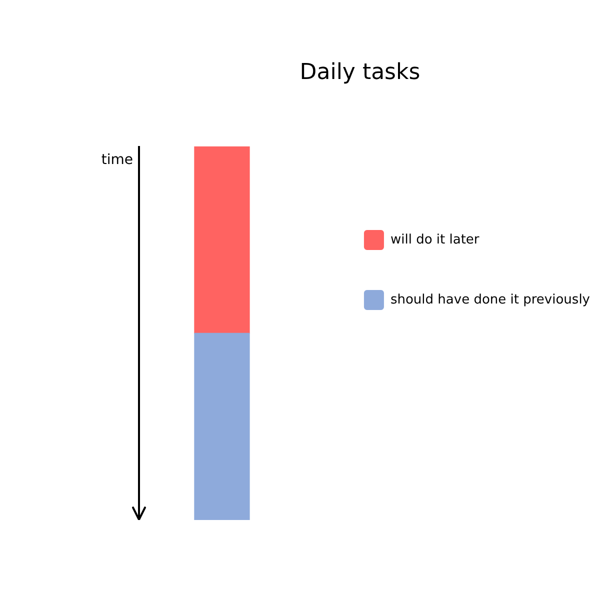  I want to click on text: Daily tasks, so click(360, 72).